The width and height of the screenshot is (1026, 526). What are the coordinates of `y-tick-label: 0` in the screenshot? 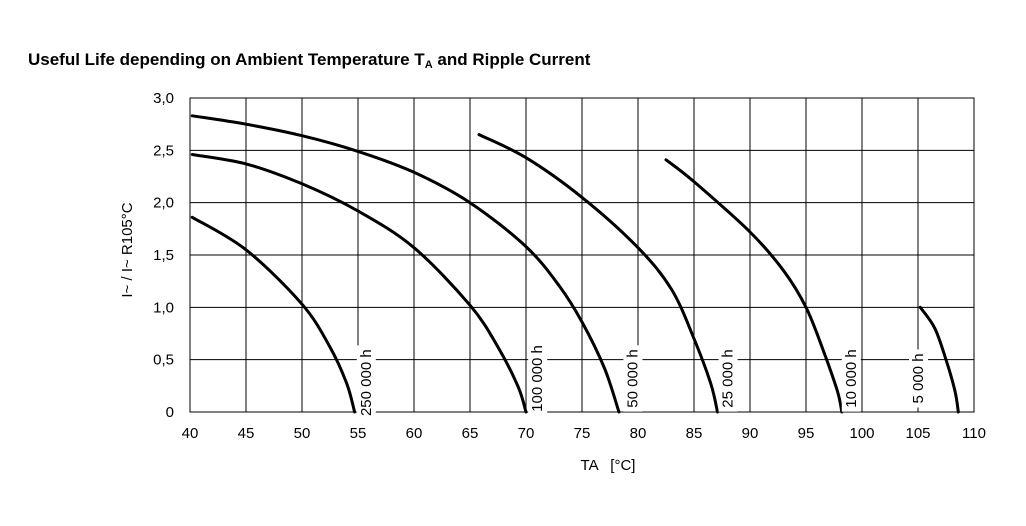 It's located at (170, 412).